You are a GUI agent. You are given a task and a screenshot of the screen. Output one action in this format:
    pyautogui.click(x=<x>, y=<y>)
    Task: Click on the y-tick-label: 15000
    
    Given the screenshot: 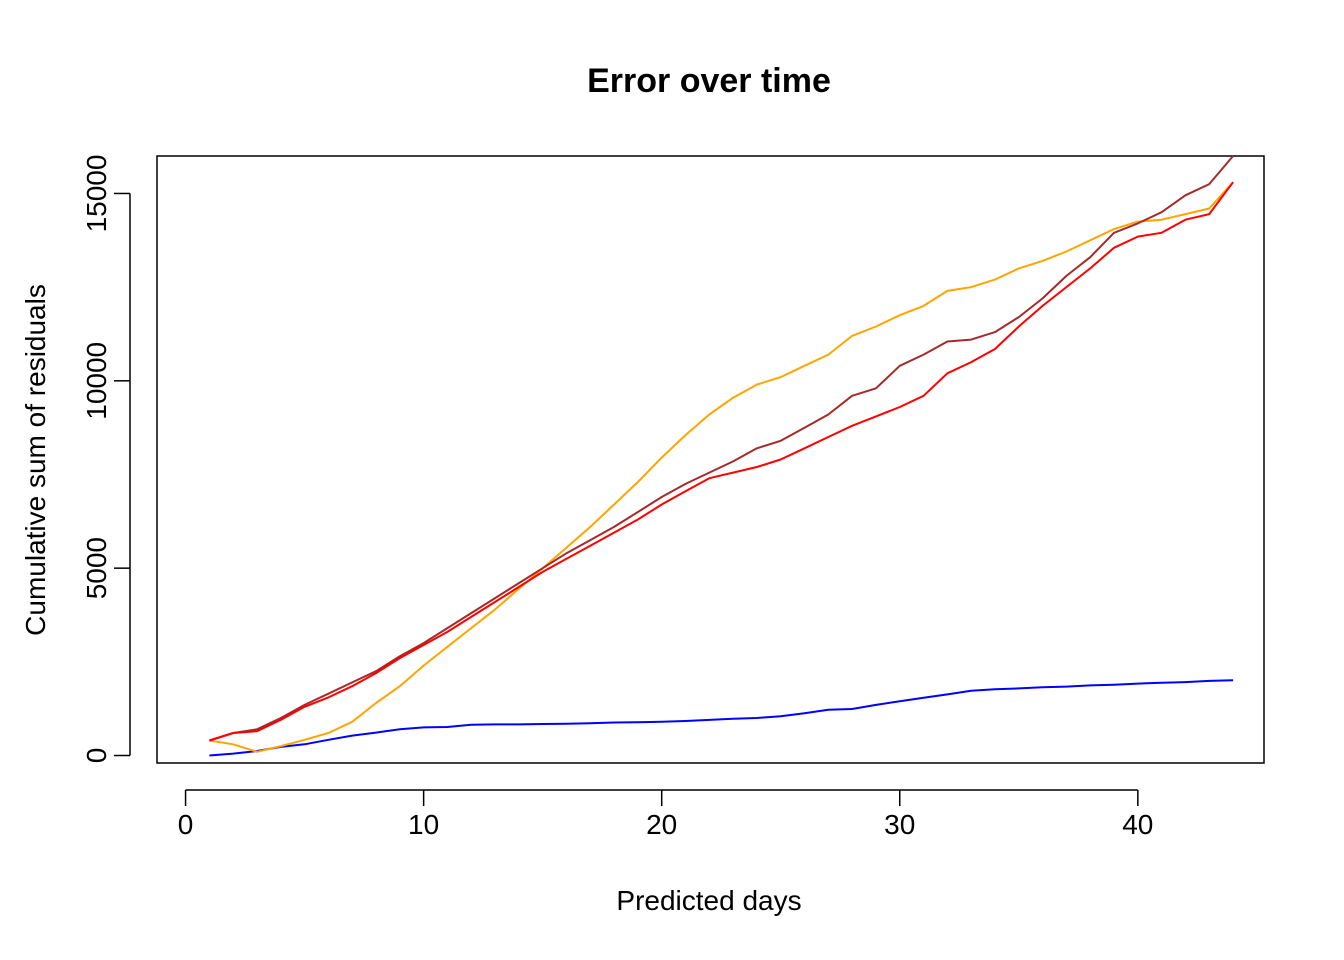 What is the action you would take?
    pyautogui.click(x=96, y=194)
    